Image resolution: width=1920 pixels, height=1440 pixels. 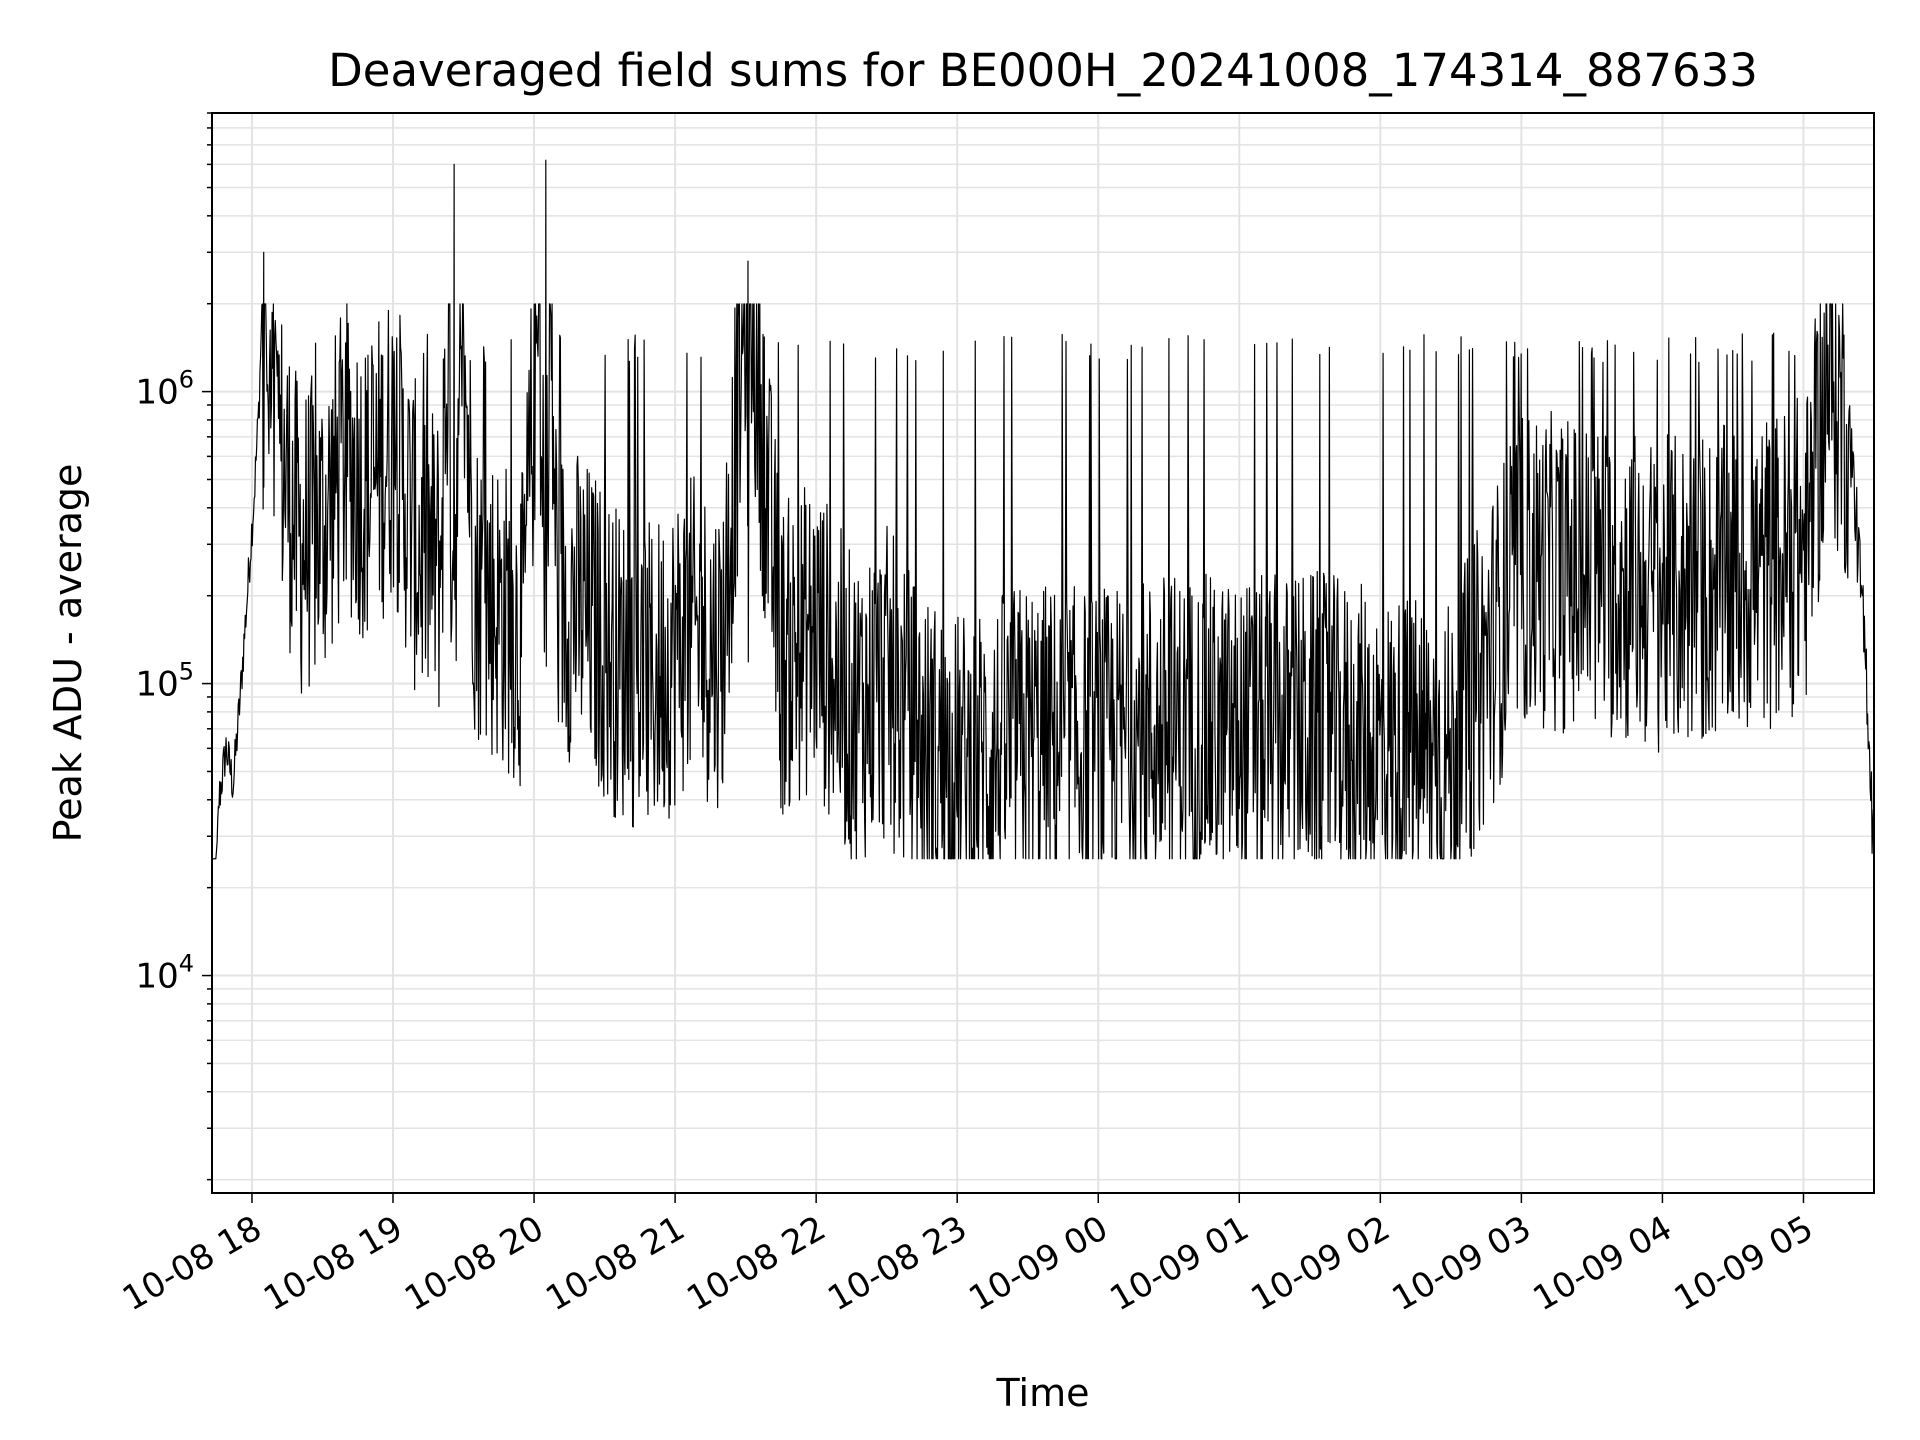 I want to click on x-axis-label: Time, so click(x=1043, y=1393).